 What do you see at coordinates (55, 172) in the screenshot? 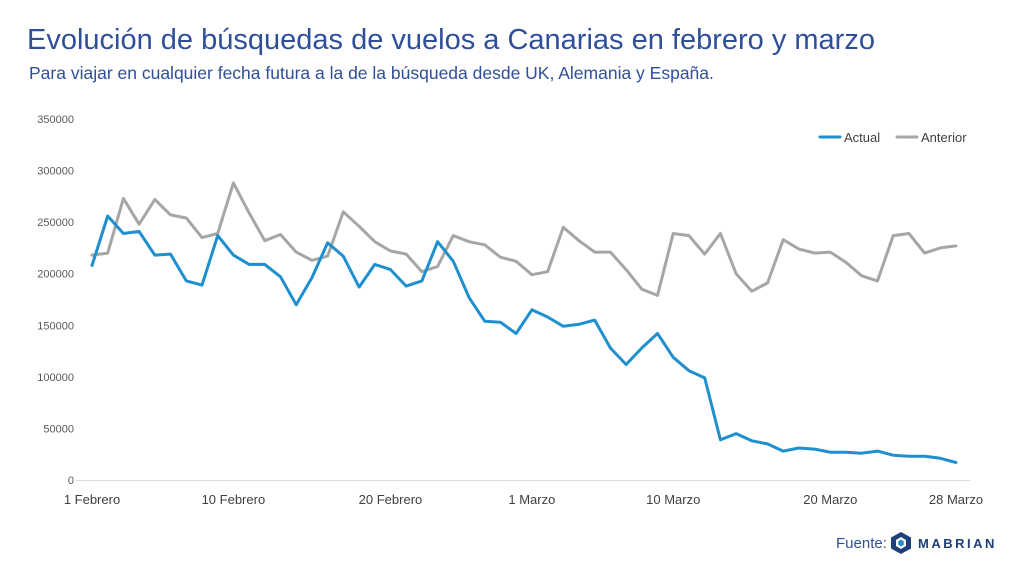
I see `y-tick-label: 300000` at bounding box center [55, 172].